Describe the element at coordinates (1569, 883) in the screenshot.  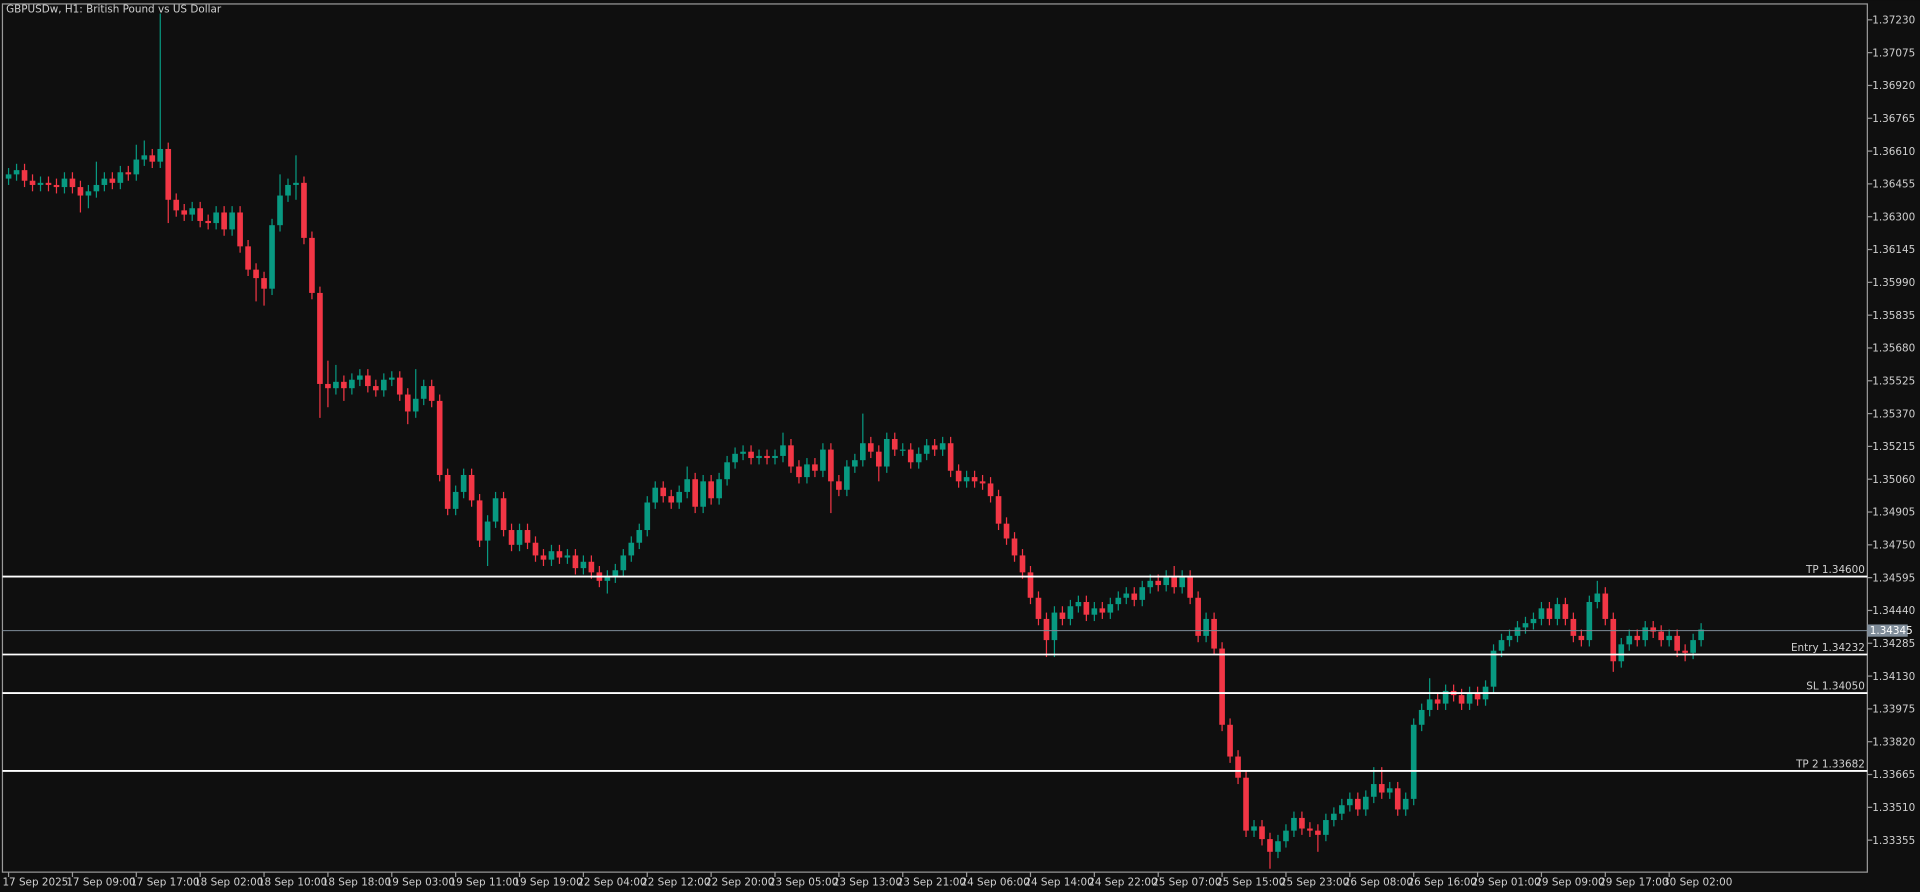
I see `x-tick-label: 29 Sep 09:00` at that location.